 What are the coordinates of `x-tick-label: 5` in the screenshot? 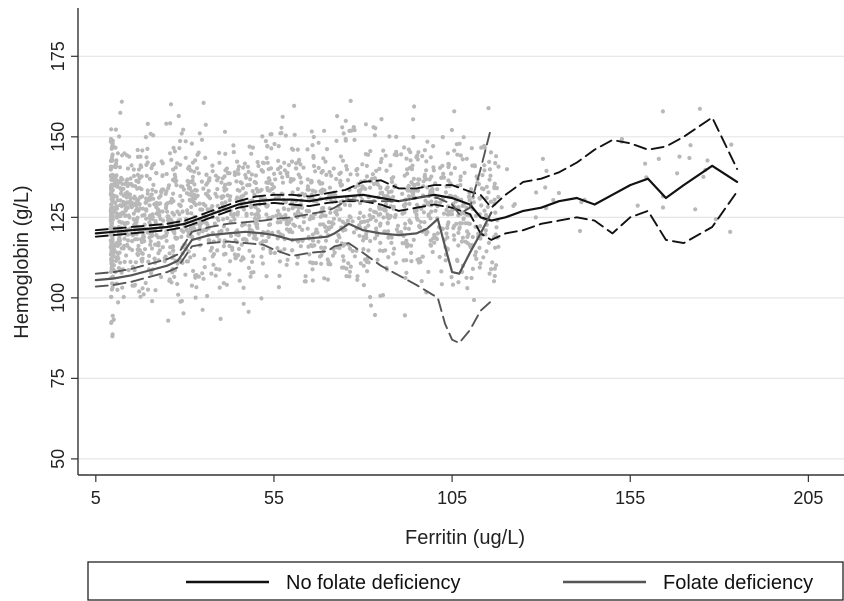 It's located at (96, 498).